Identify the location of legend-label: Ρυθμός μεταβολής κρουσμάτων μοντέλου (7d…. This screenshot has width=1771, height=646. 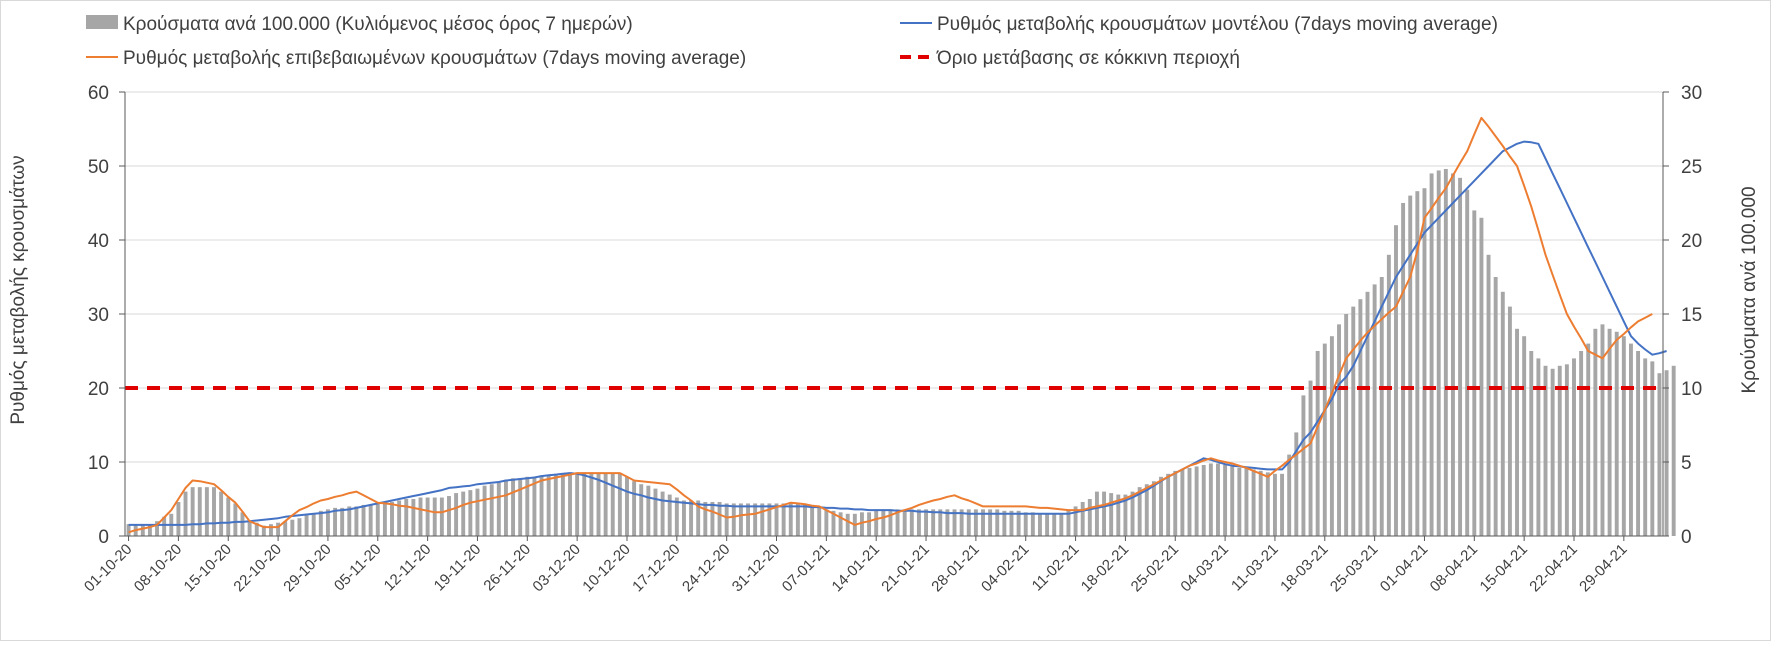
(1217, 24).